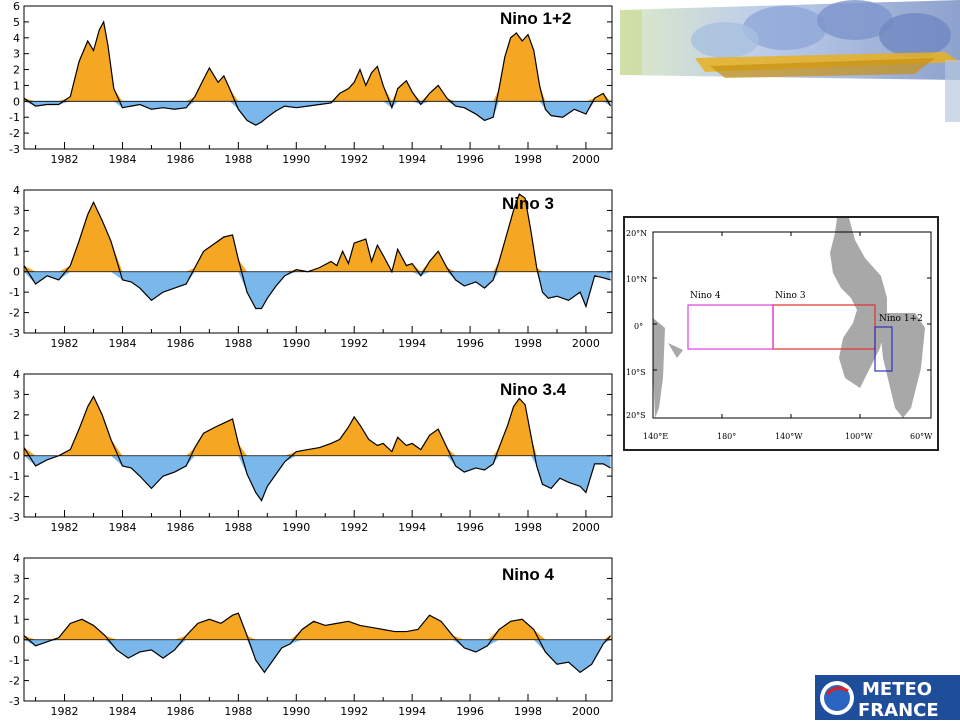 The width and height of the screenshot is (960, 725). What do you see at coordinates (675, 350) in the screenshot?
I see `islands` at bounding box center [675, 350].